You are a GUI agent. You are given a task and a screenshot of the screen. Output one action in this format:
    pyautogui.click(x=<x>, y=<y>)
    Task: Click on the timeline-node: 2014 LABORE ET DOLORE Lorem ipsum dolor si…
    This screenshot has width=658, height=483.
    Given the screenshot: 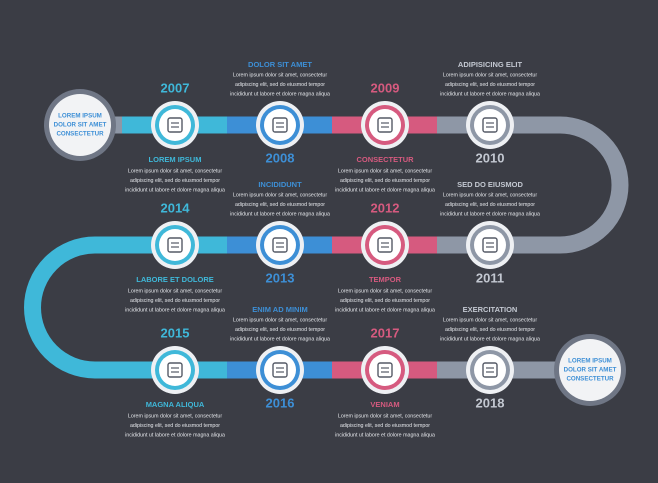 What is the action you would take?
    pyautogui.click(x=175, y=256)
    